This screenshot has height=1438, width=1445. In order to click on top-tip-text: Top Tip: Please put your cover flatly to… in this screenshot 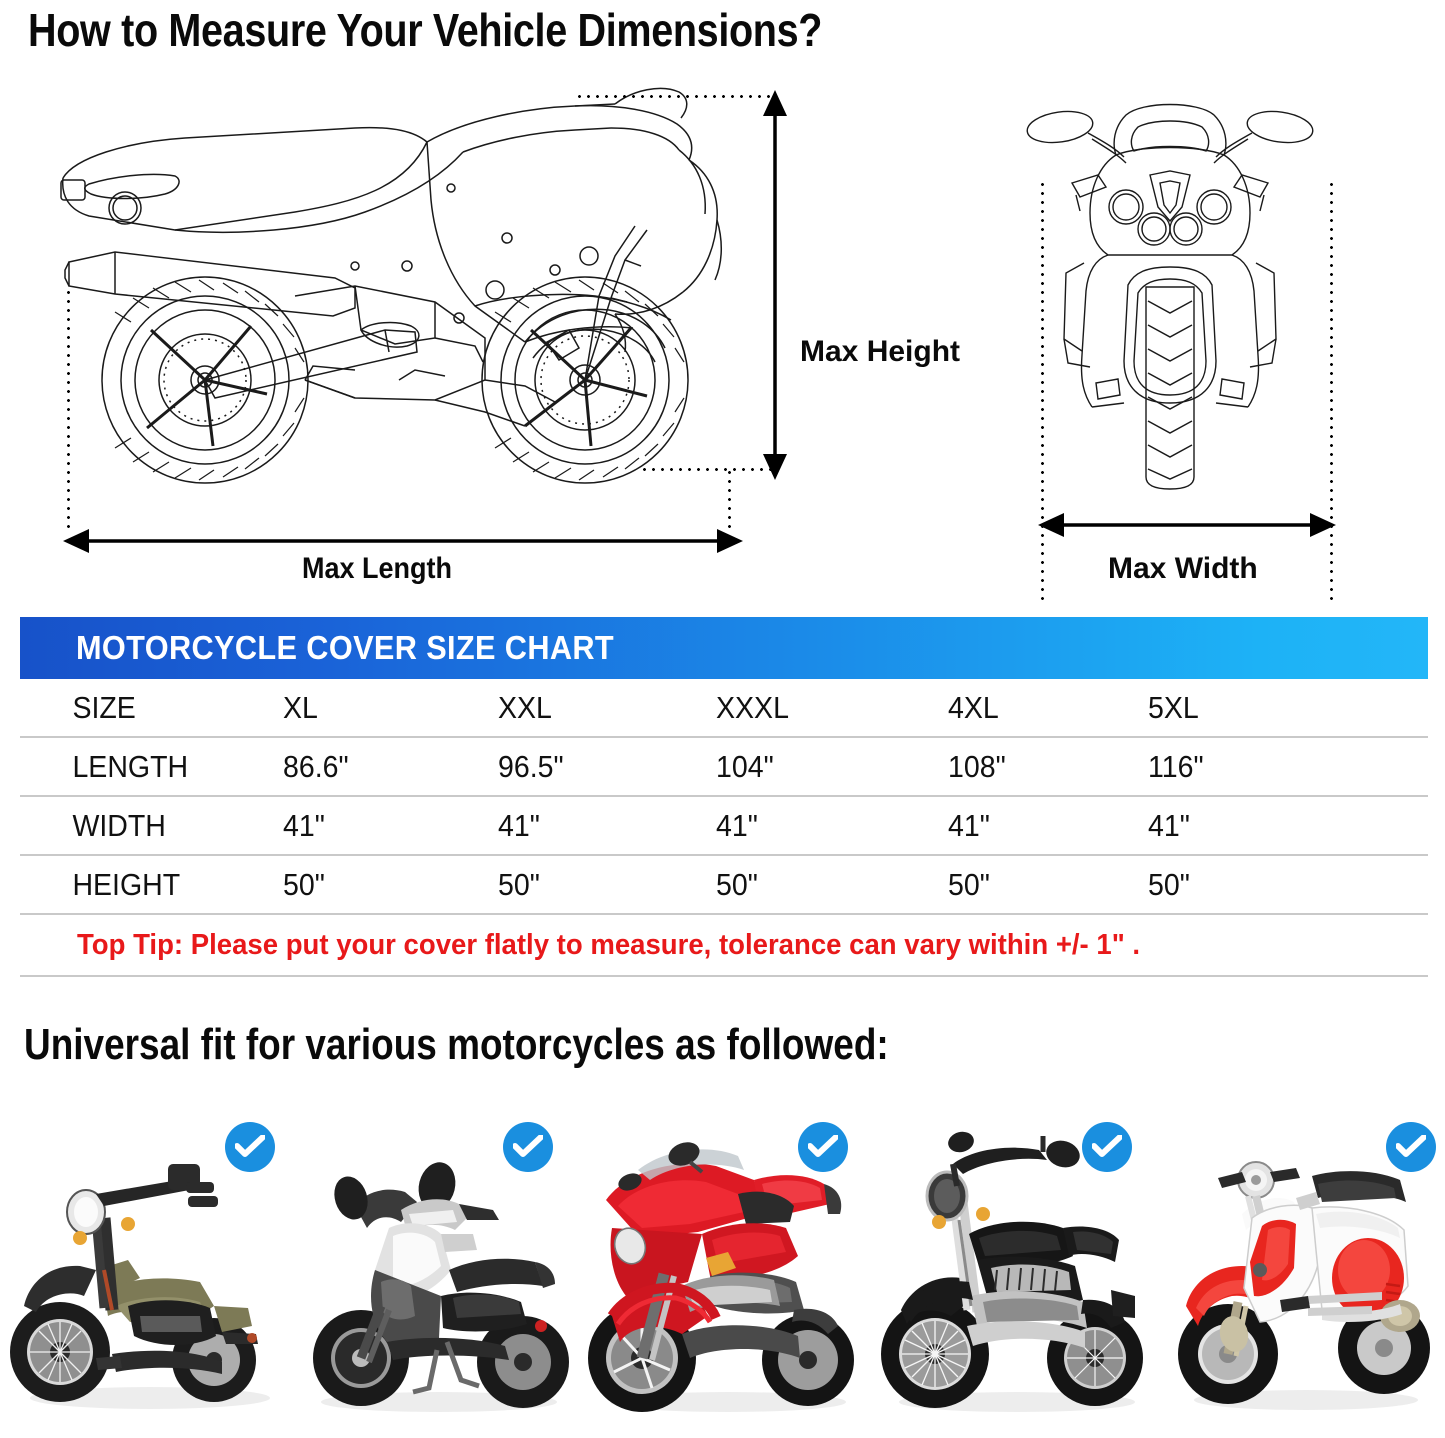, I will do `click(609, 944)`.